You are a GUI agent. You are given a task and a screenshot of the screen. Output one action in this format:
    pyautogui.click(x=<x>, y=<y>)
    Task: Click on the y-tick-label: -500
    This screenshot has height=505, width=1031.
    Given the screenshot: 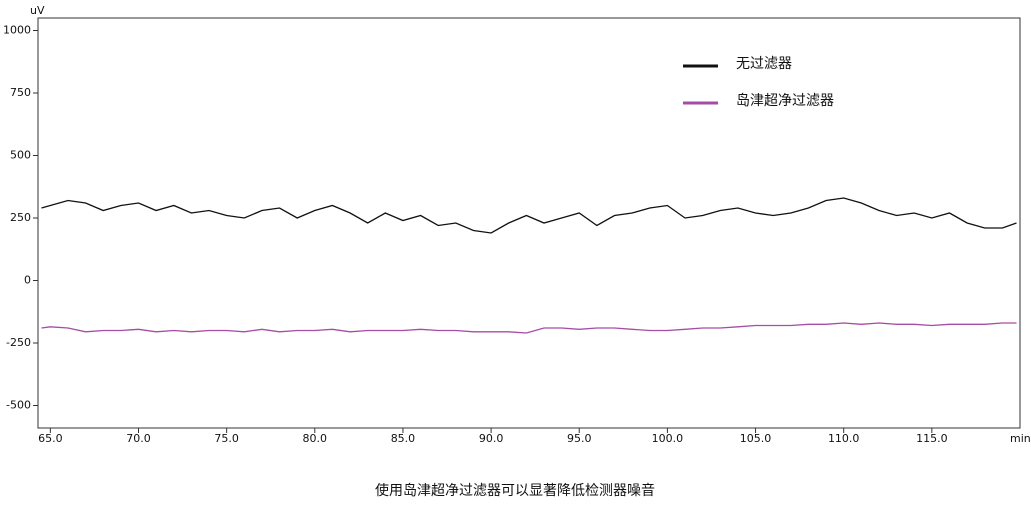 What is the action you would take?
    pyautogui.click(x=18, y=405)
    